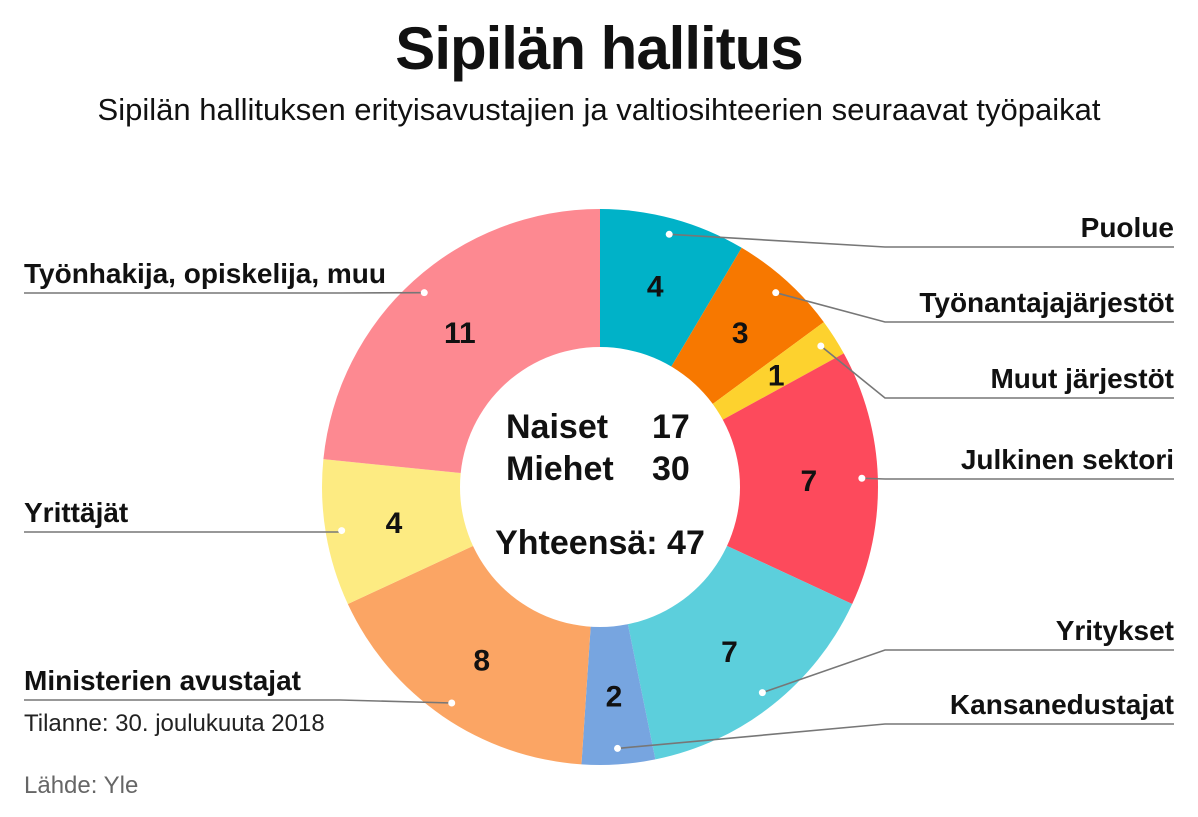 This screenshot has height=817, width=1198. I want to click on slice-value-label: 3, so click(740, 333).